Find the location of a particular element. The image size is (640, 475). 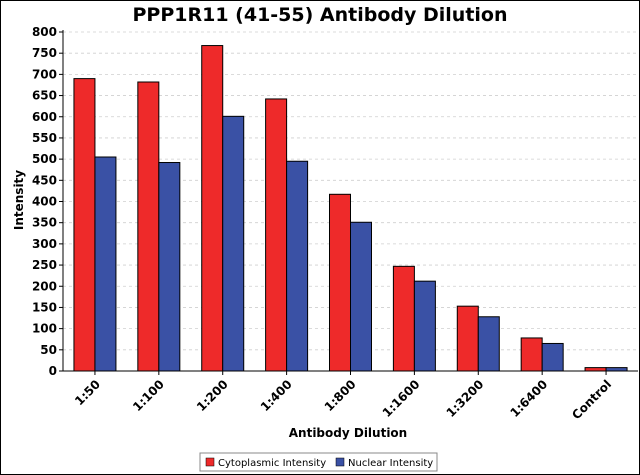

legend-box is located at coordinates (318, 462).